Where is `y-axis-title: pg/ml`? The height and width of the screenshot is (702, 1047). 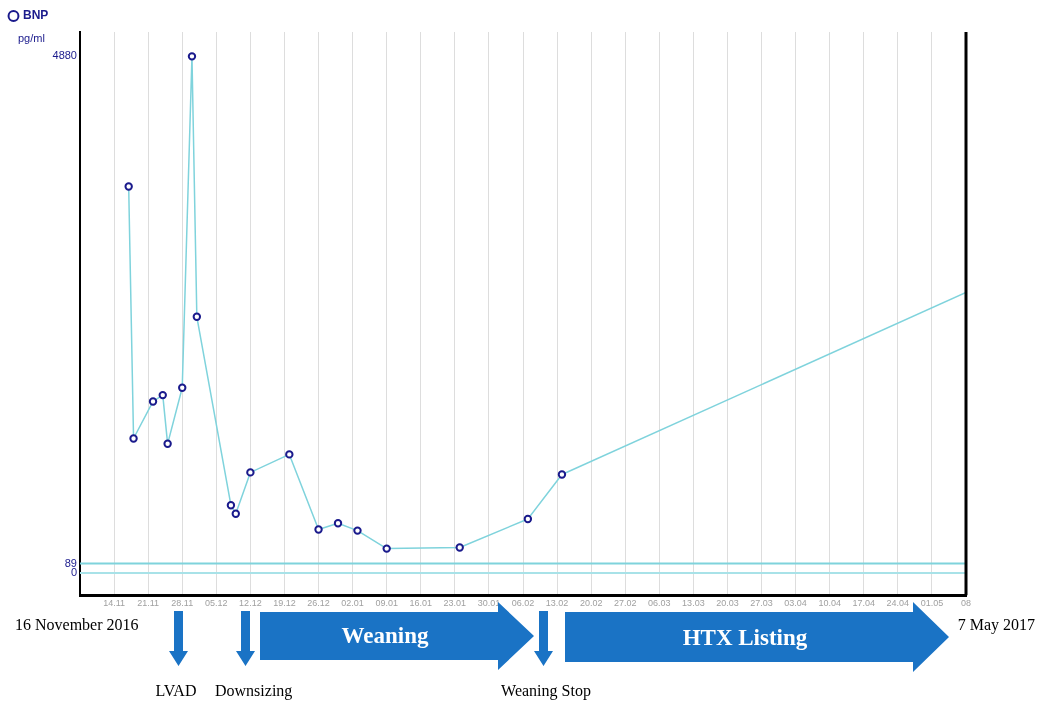 y-axis-title: pg/ml is located at coordinates (31, 38).